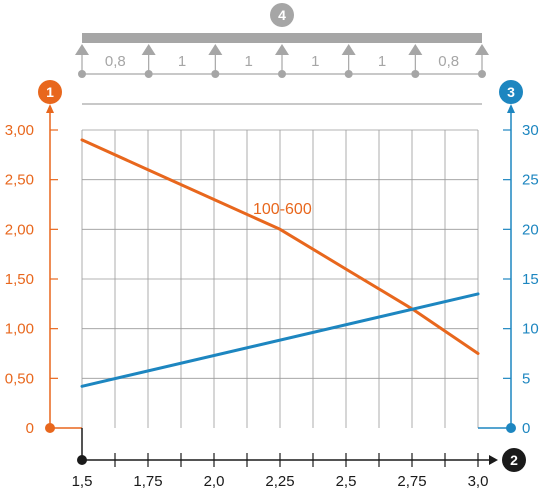  Describe the element at coordinates (530, 329) in the screenshot. I see `right-axis-tick-label: 10` at that location.